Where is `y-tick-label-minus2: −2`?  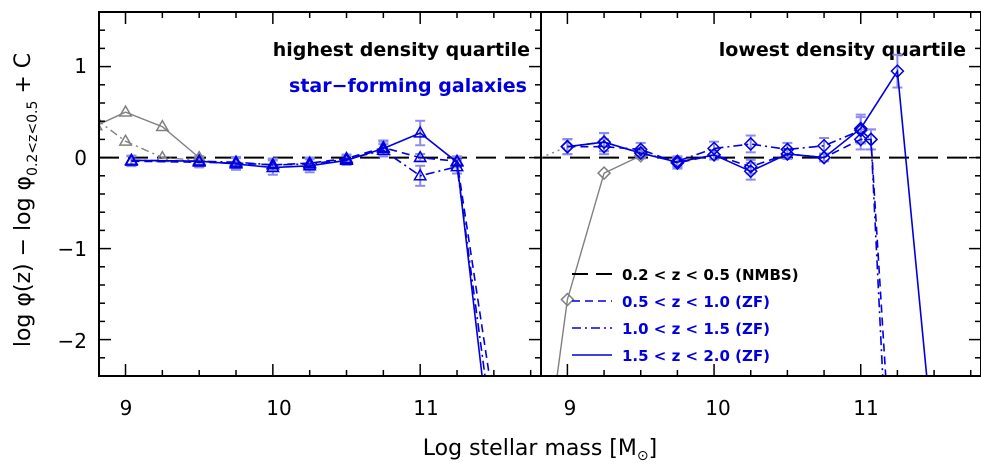 y-tick-label-minus2: −2 is located at coordinates (72, 341).